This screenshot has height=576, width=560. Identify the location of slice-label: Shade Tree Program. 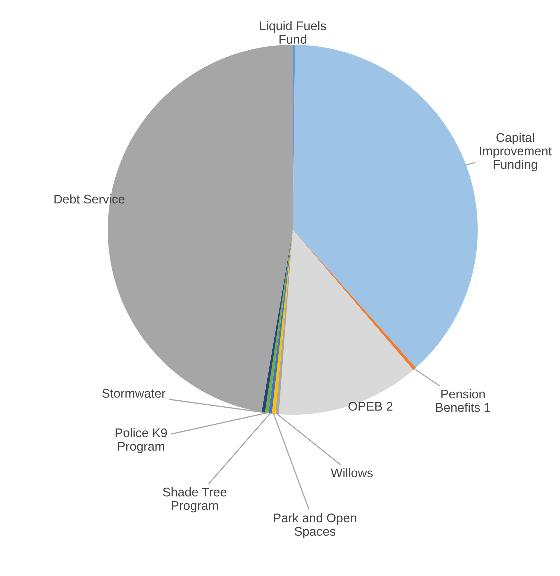
(195, 500).